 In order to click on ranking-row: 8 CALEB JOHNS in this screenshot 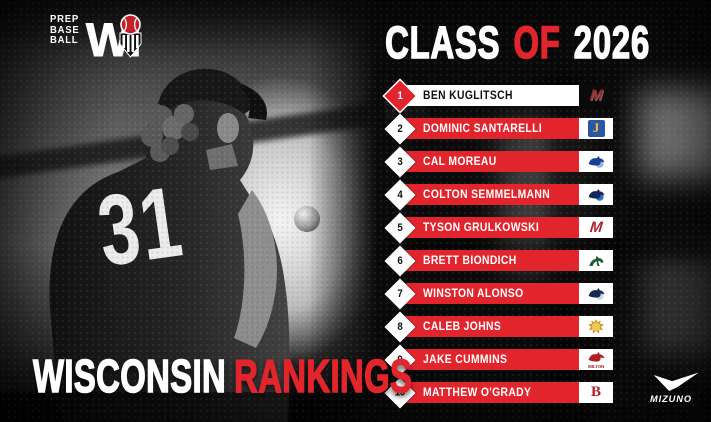, I will do `click(498, 326)`.